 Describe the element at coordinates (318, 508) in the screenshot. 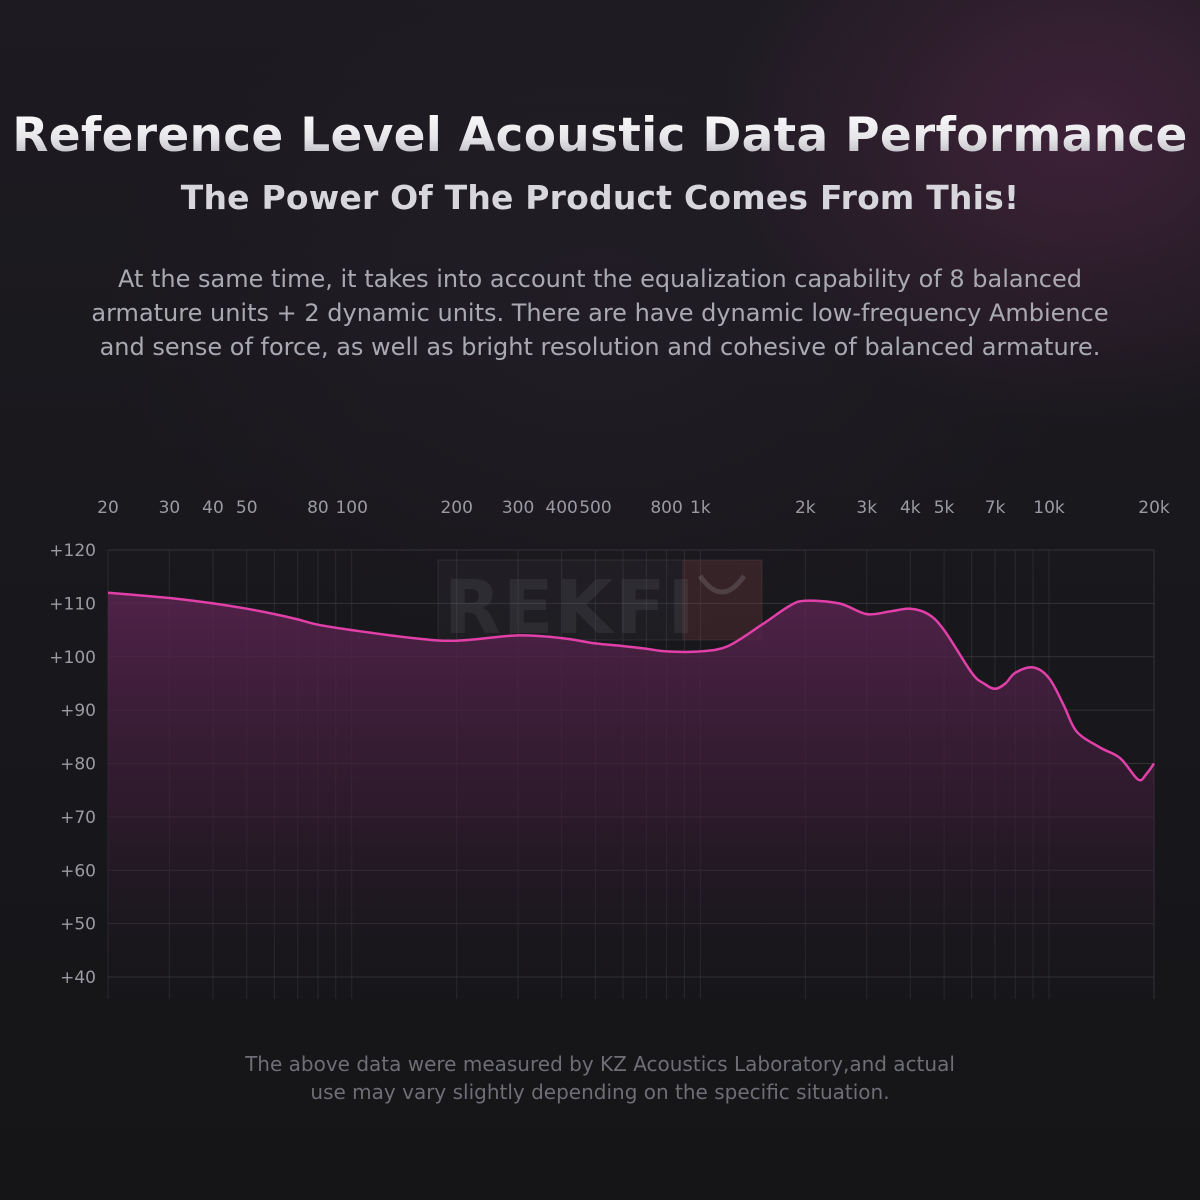

I see `x-tick-label: 80` at that location.